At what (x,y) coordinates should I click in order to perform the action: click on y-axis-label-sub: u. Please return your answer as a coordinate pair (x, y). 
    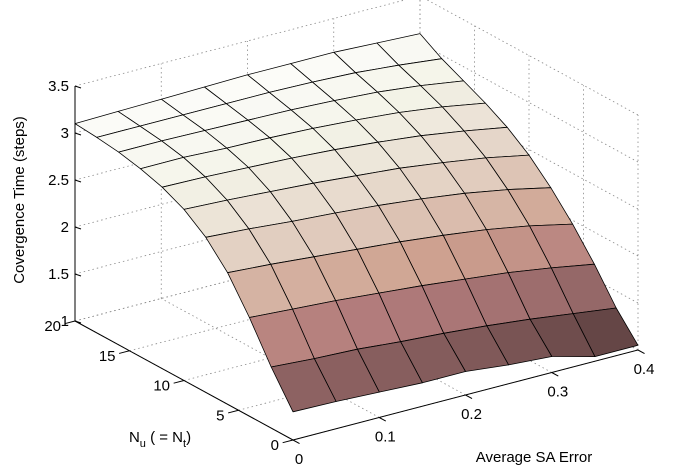
    Looking at the image, I should click on (143, 444).